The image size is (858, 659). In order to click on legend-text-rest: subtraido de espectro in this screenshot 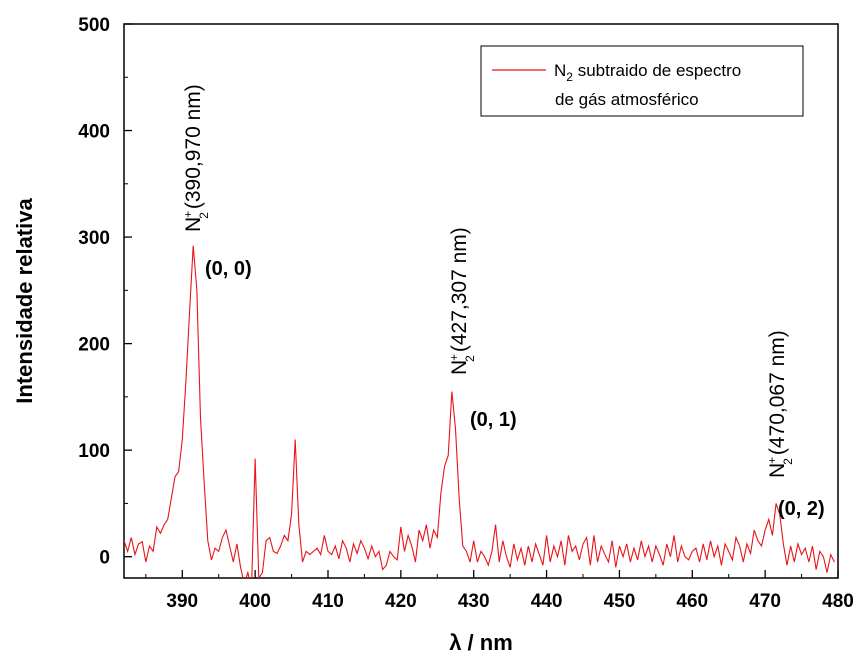, I will do `click(657, 70)`.